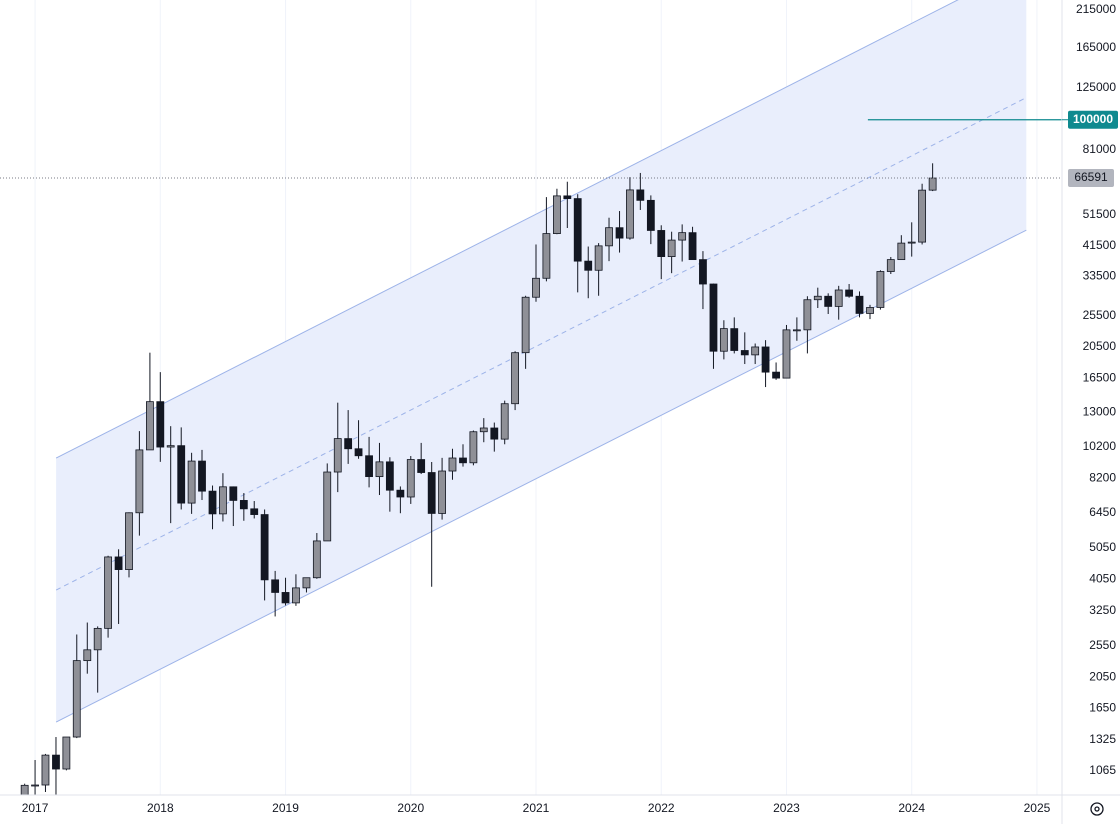  Describe the element at coordinates (1100, 149) in the screenshot. I see `y-tick-label: 81000` at that location.